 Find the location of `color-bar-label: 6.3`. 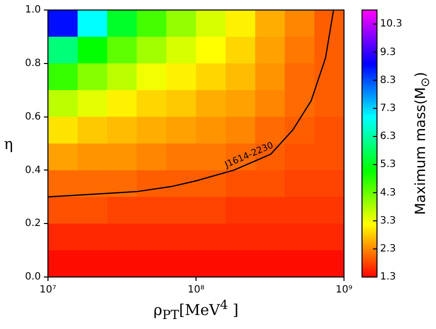

color-bar-label: 6.3 is located at coordinates (388, 136).